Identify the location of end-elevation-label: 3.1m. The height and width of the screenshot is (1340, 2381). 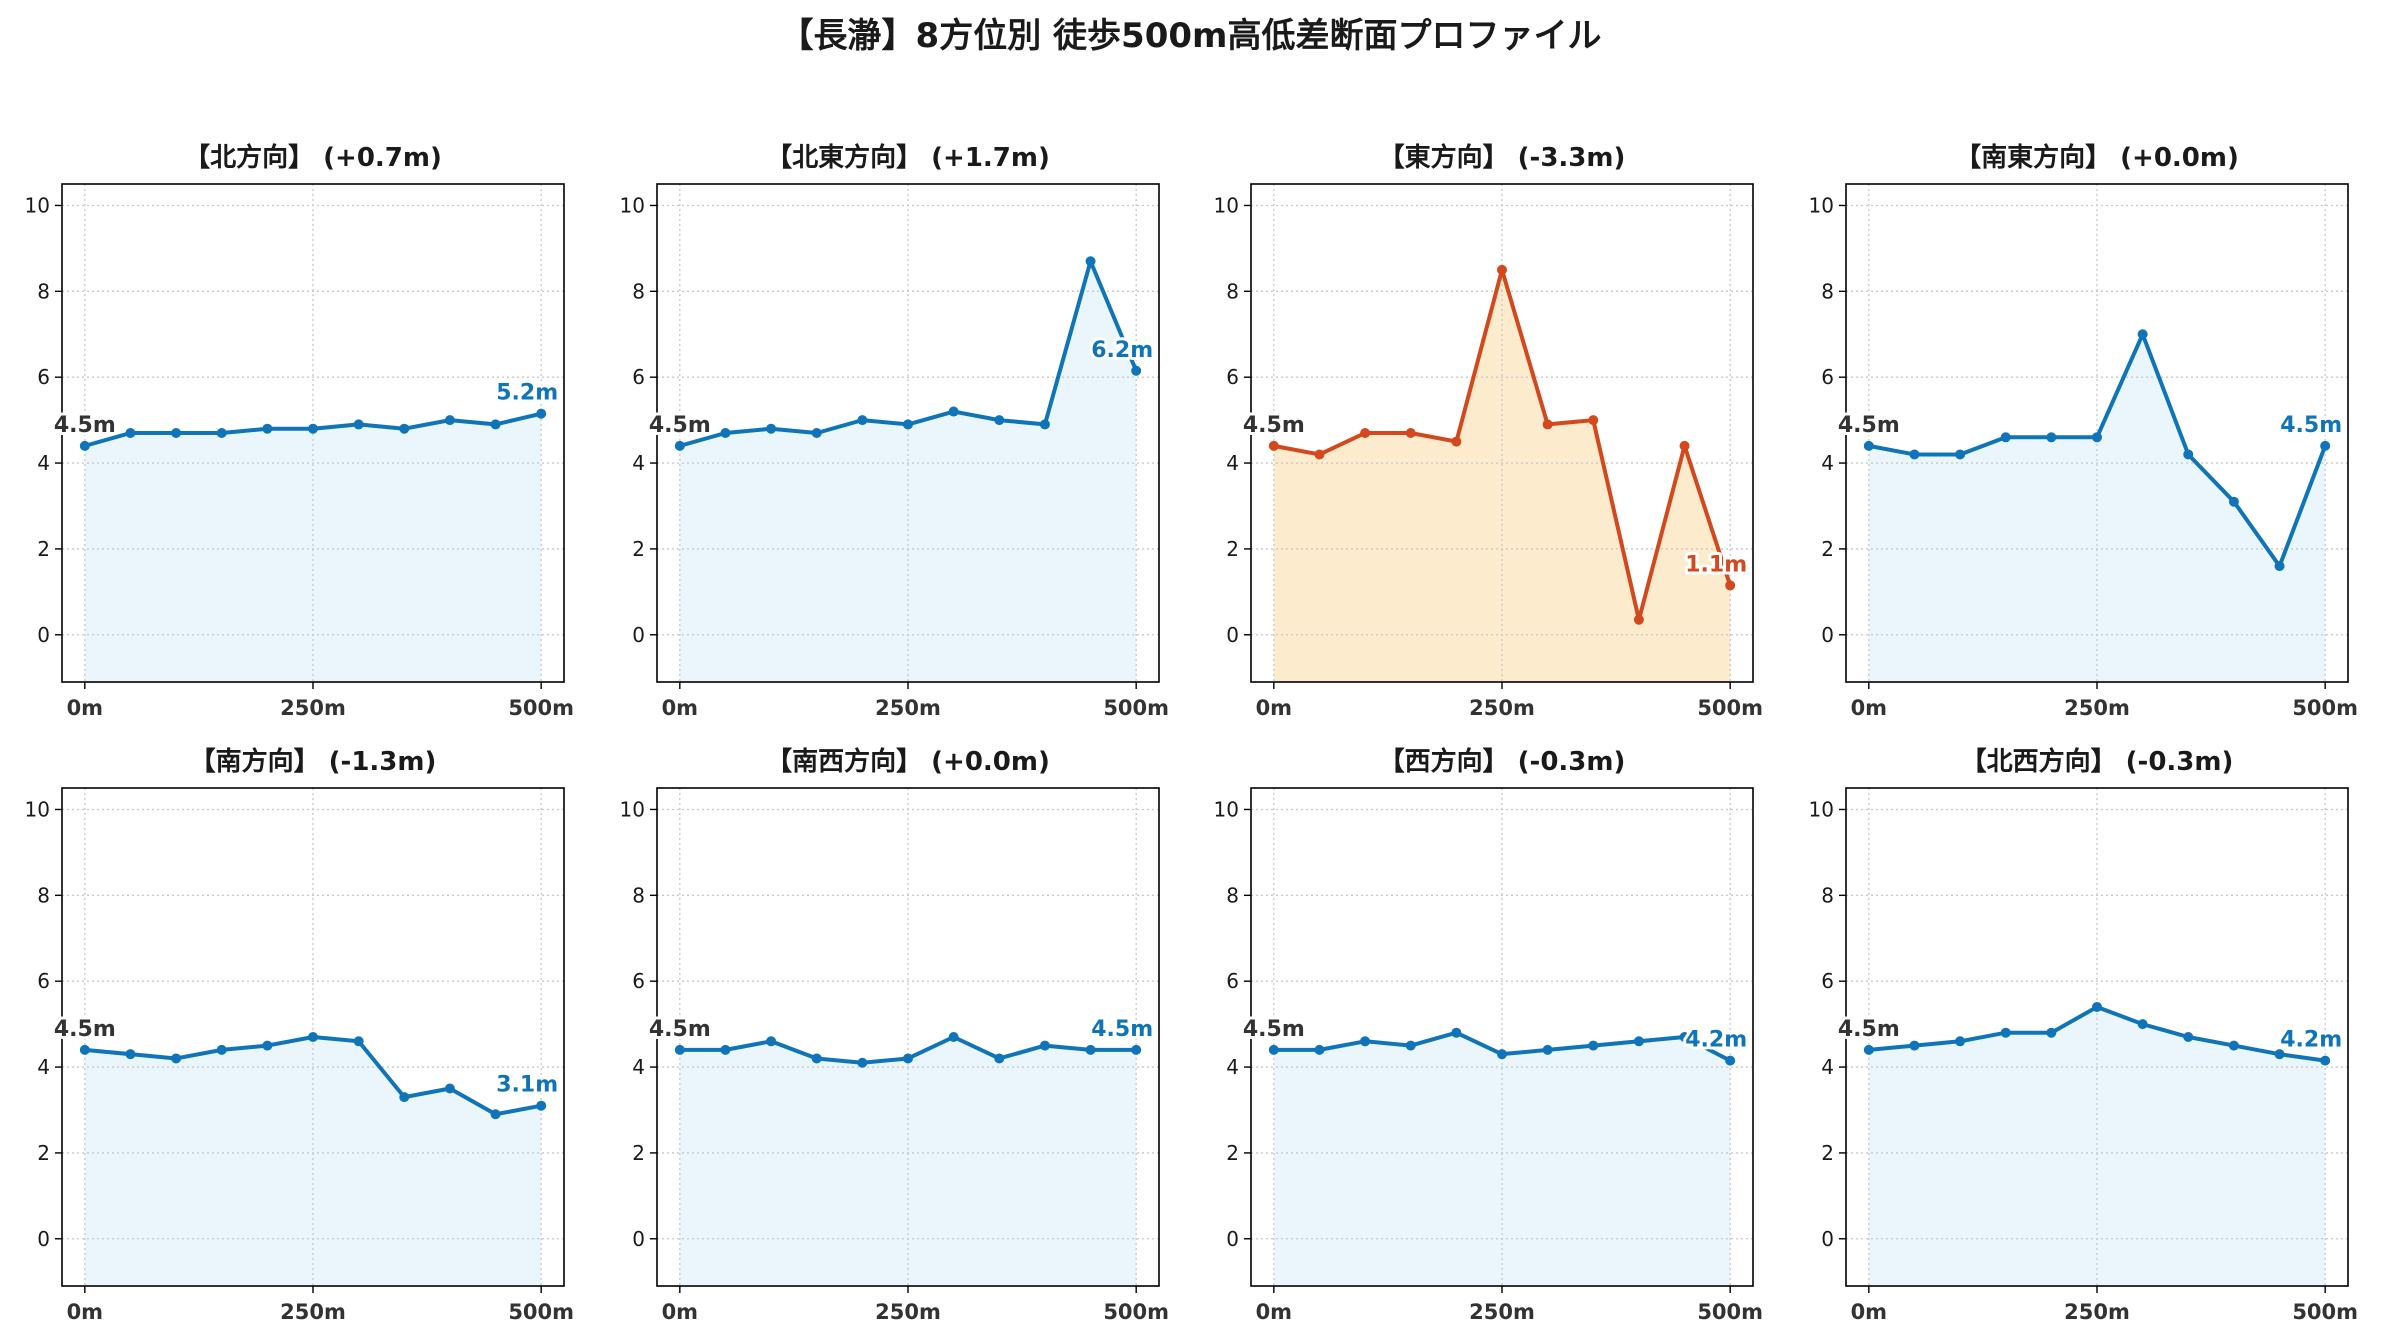
(527, 1085).